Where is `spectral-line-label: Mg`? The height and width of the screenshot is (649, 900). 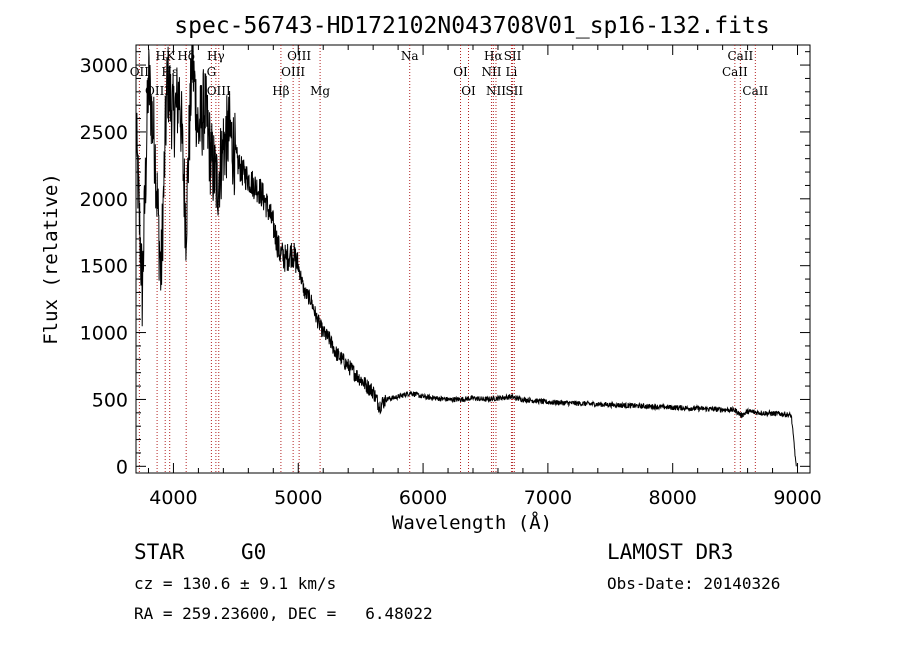 spectral-line-label: Mg is located at coordinates (320, 91).